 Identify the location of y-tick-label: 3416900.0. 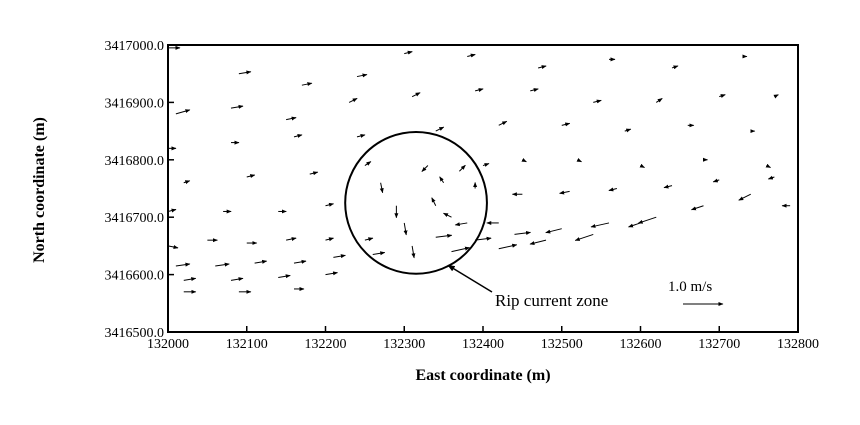
(135, 103).